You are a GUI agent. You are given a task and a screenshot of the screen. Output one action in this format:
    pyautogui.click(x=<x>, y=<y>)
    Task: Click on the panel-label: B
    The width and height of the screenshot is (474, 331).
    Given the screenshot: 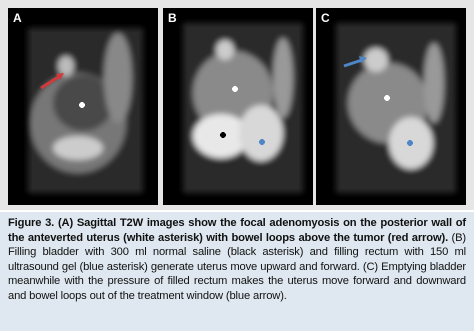 What is the action you would take?
    pyautogui.click(x=172, y=18)
    